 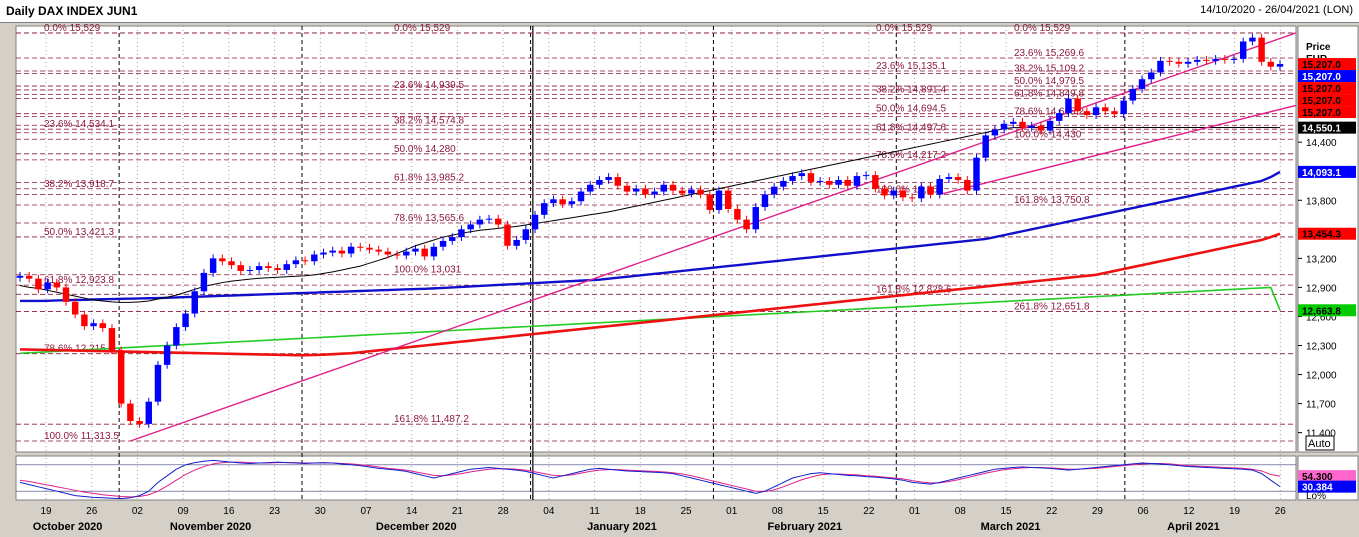 I want to click on price-tick-label: 13,200, so click(x=1321, y=259).